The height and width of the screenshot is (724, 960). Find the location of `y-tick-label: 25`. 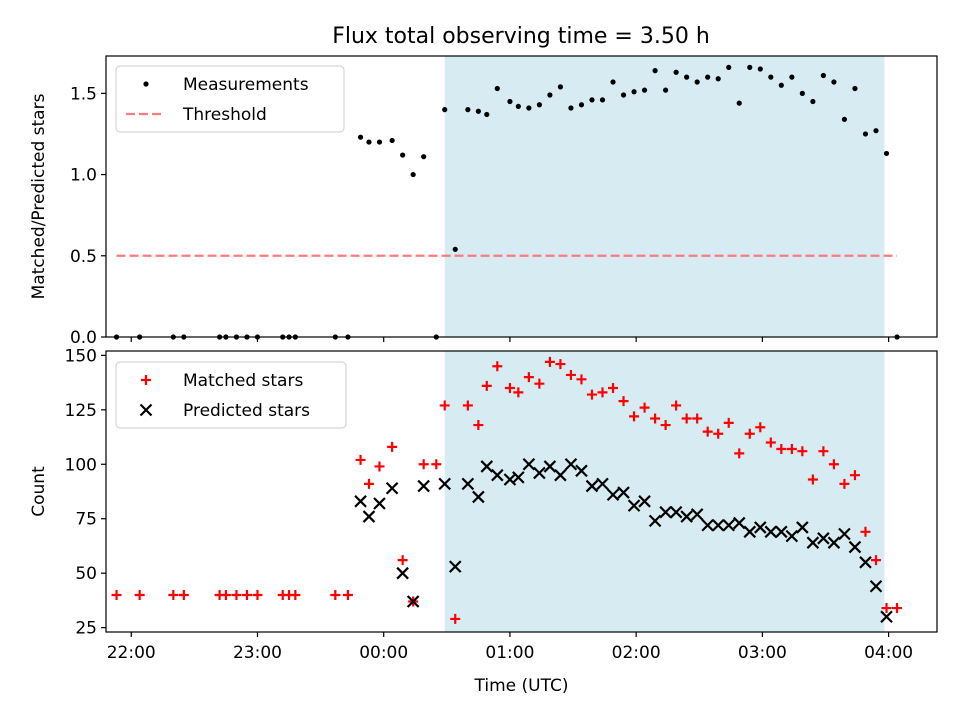

y-tick-label: 25 is located at coordinates (86, 629).